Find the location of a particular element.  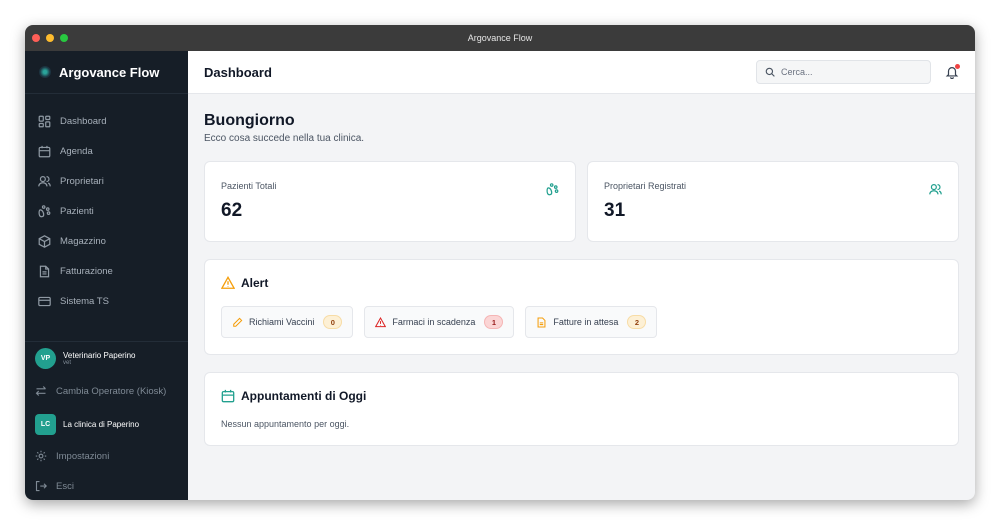

alert-label: Richiami Vaccini is located at coordinates (282, 322).